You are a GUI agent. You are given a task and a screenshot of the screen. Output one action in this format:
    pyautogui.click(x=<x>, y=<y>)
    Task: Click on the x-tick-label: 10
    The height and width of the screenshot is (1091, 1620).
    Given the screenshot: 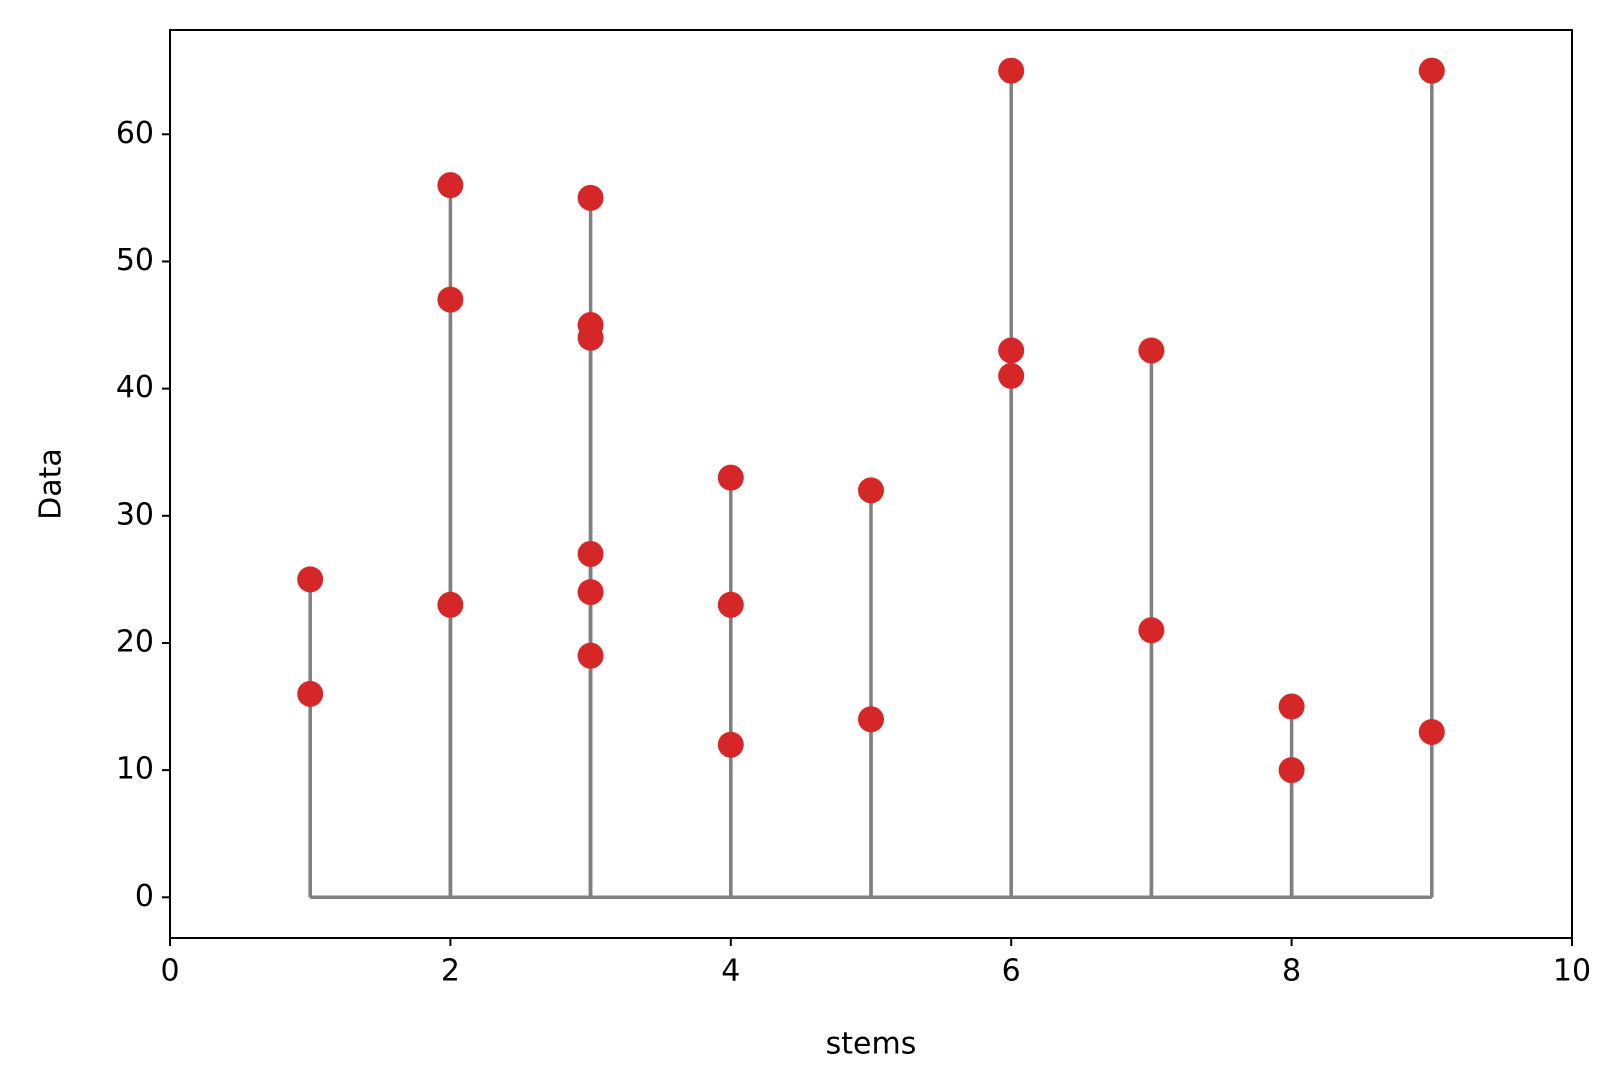 What is the action you would take?
    pyautogui.click(x=1572, y=971)
    